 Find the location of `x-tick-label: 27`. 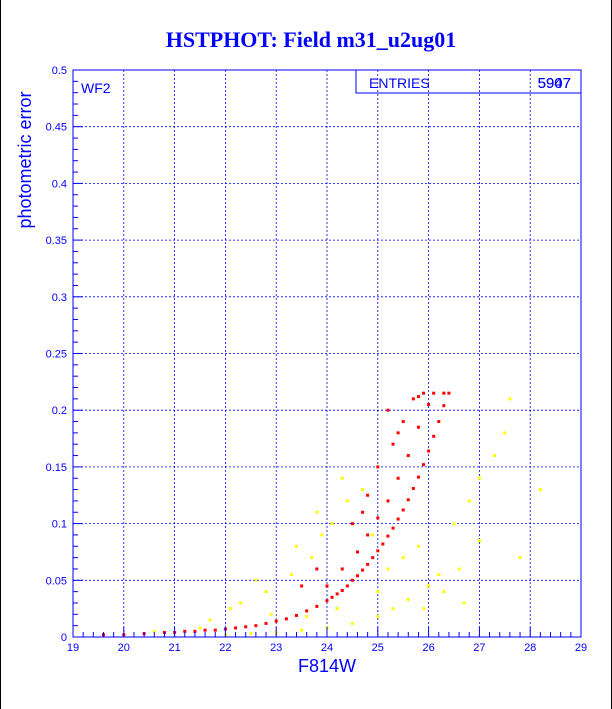

x-tick-label: 27 is located at coordinates (479, 648).